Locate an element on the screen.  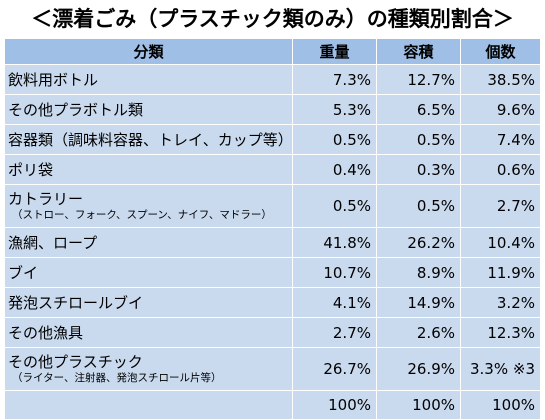
row-volume: 8.9% is located at coordinates (418, 272).